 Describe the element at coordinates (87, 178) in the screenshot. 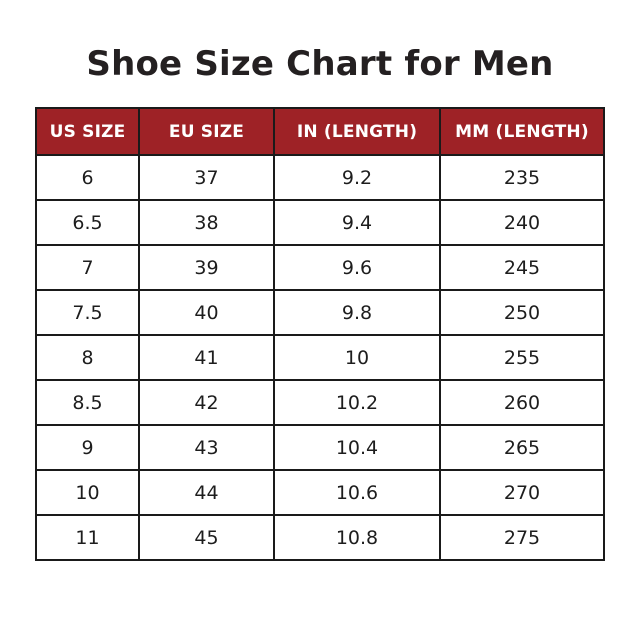

I see `cell-us-size: 6` at that location.